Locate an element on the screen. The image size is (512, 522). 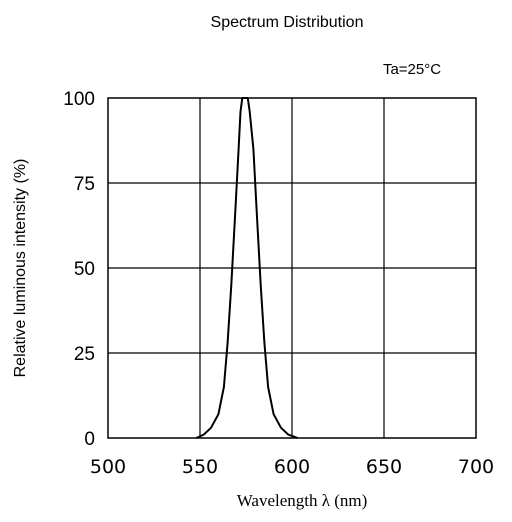
y-axis-ticks: 0 25 50 75 100 is located at coordinates (79, 269).